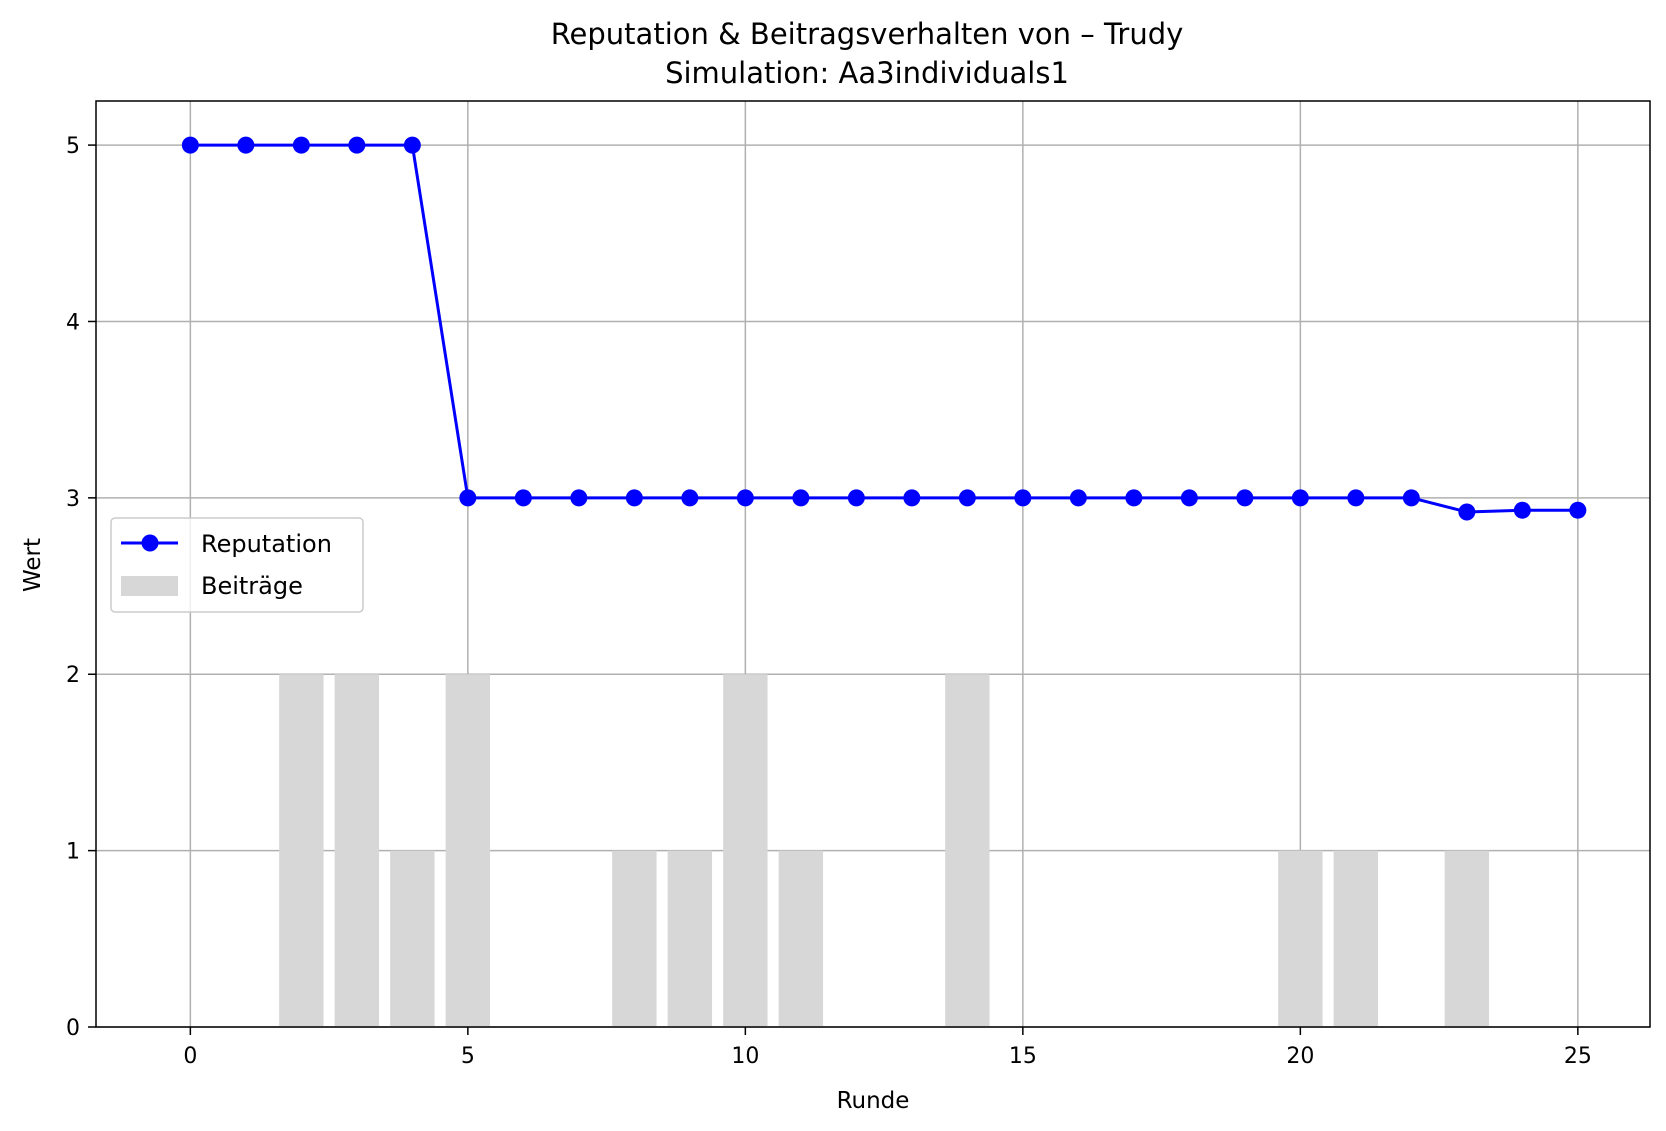 This screenshot has width=1666, height=1131. What do you see at coordinates (745, 1056) in the screenshot?
I see `x-tick-label: 10` at bounding box center [745, 1056].